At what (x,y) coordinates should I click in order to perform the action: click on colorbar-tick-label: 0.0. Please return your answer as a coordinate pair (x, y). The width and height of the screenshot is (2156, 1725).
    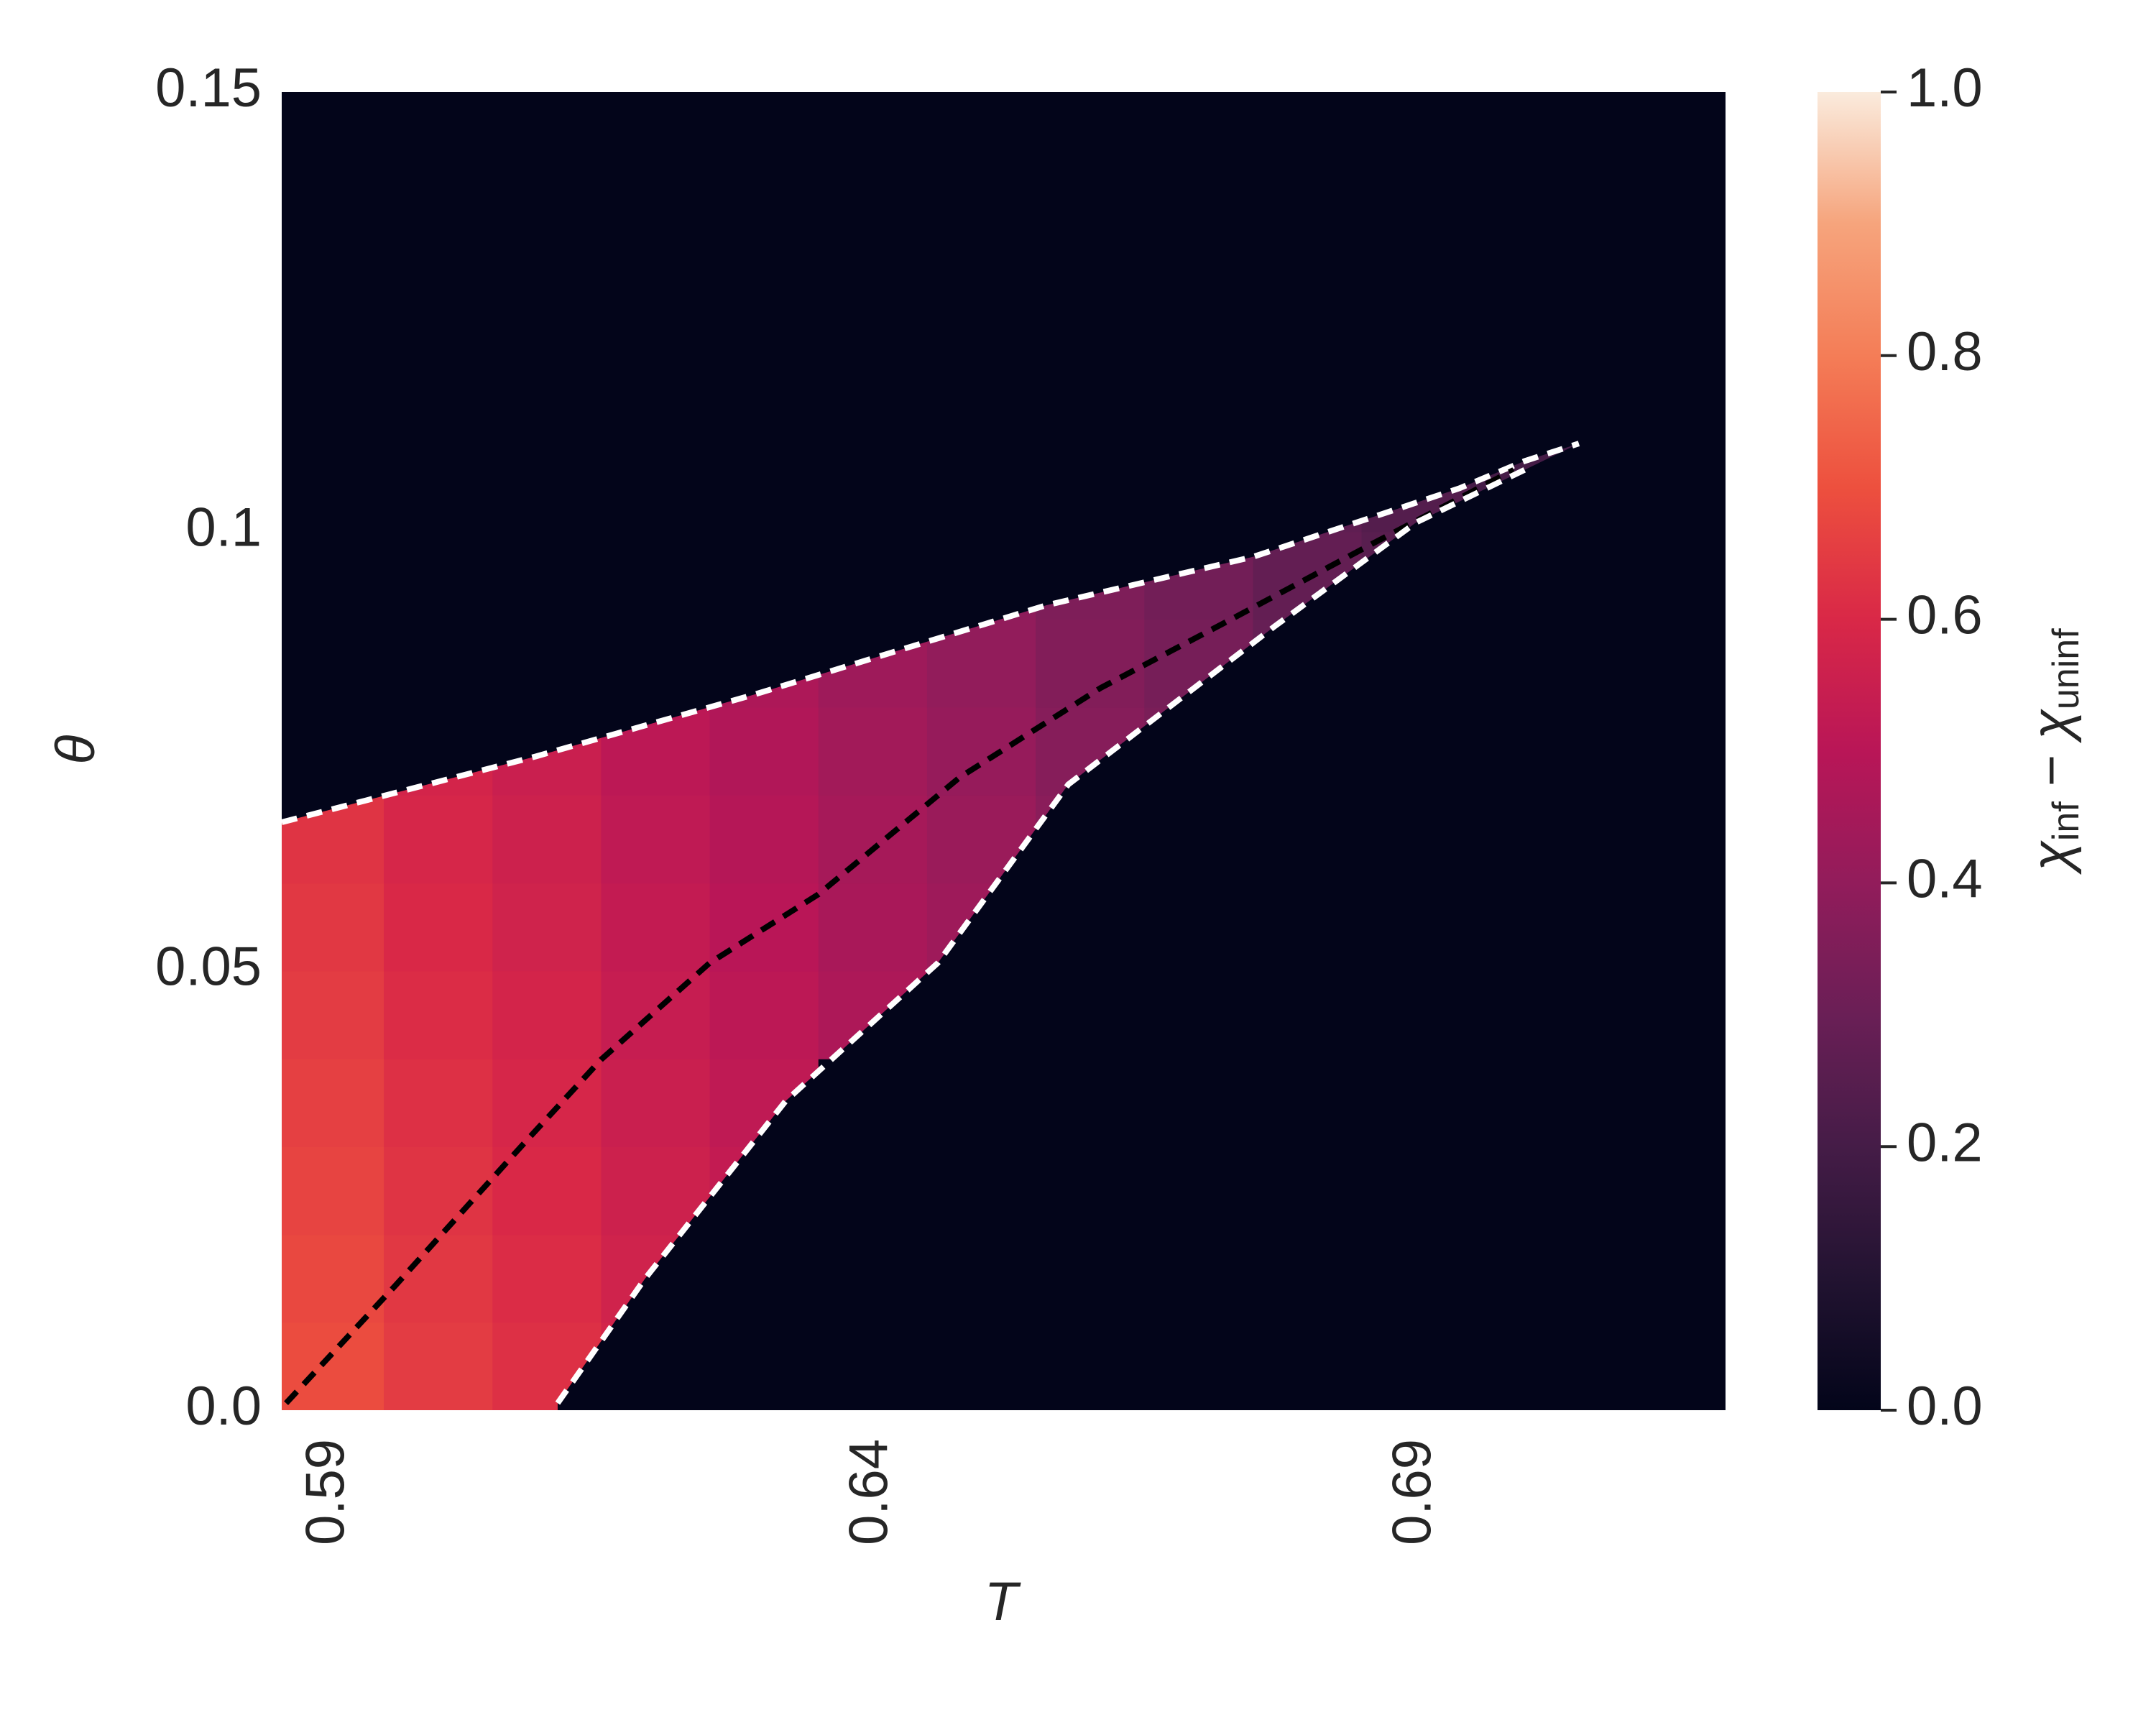
    Looking at the image, I should click on (1945, 1406).